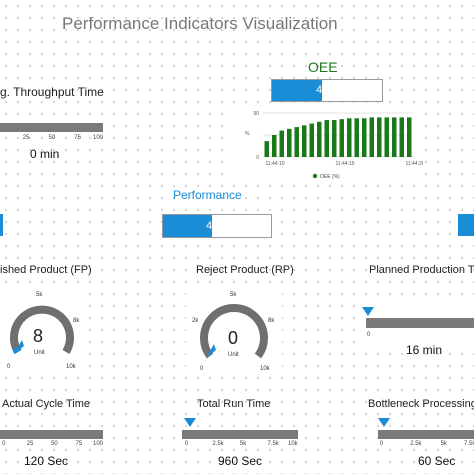 This screenshot has width=474, height=474. I want to click on throughput-bar, so click(51, 127).